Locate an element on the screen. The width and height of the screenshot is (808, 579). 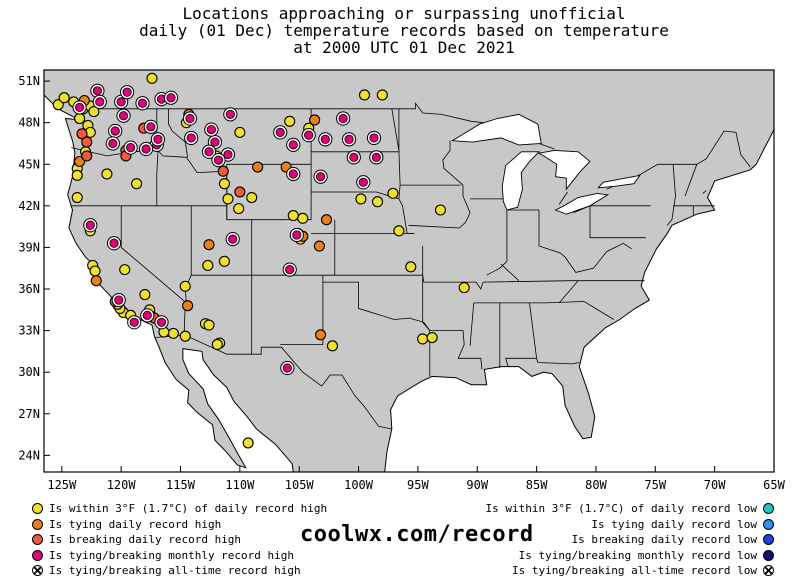
brand-link: coolwx.com/record is located at coordinates (417, 534).